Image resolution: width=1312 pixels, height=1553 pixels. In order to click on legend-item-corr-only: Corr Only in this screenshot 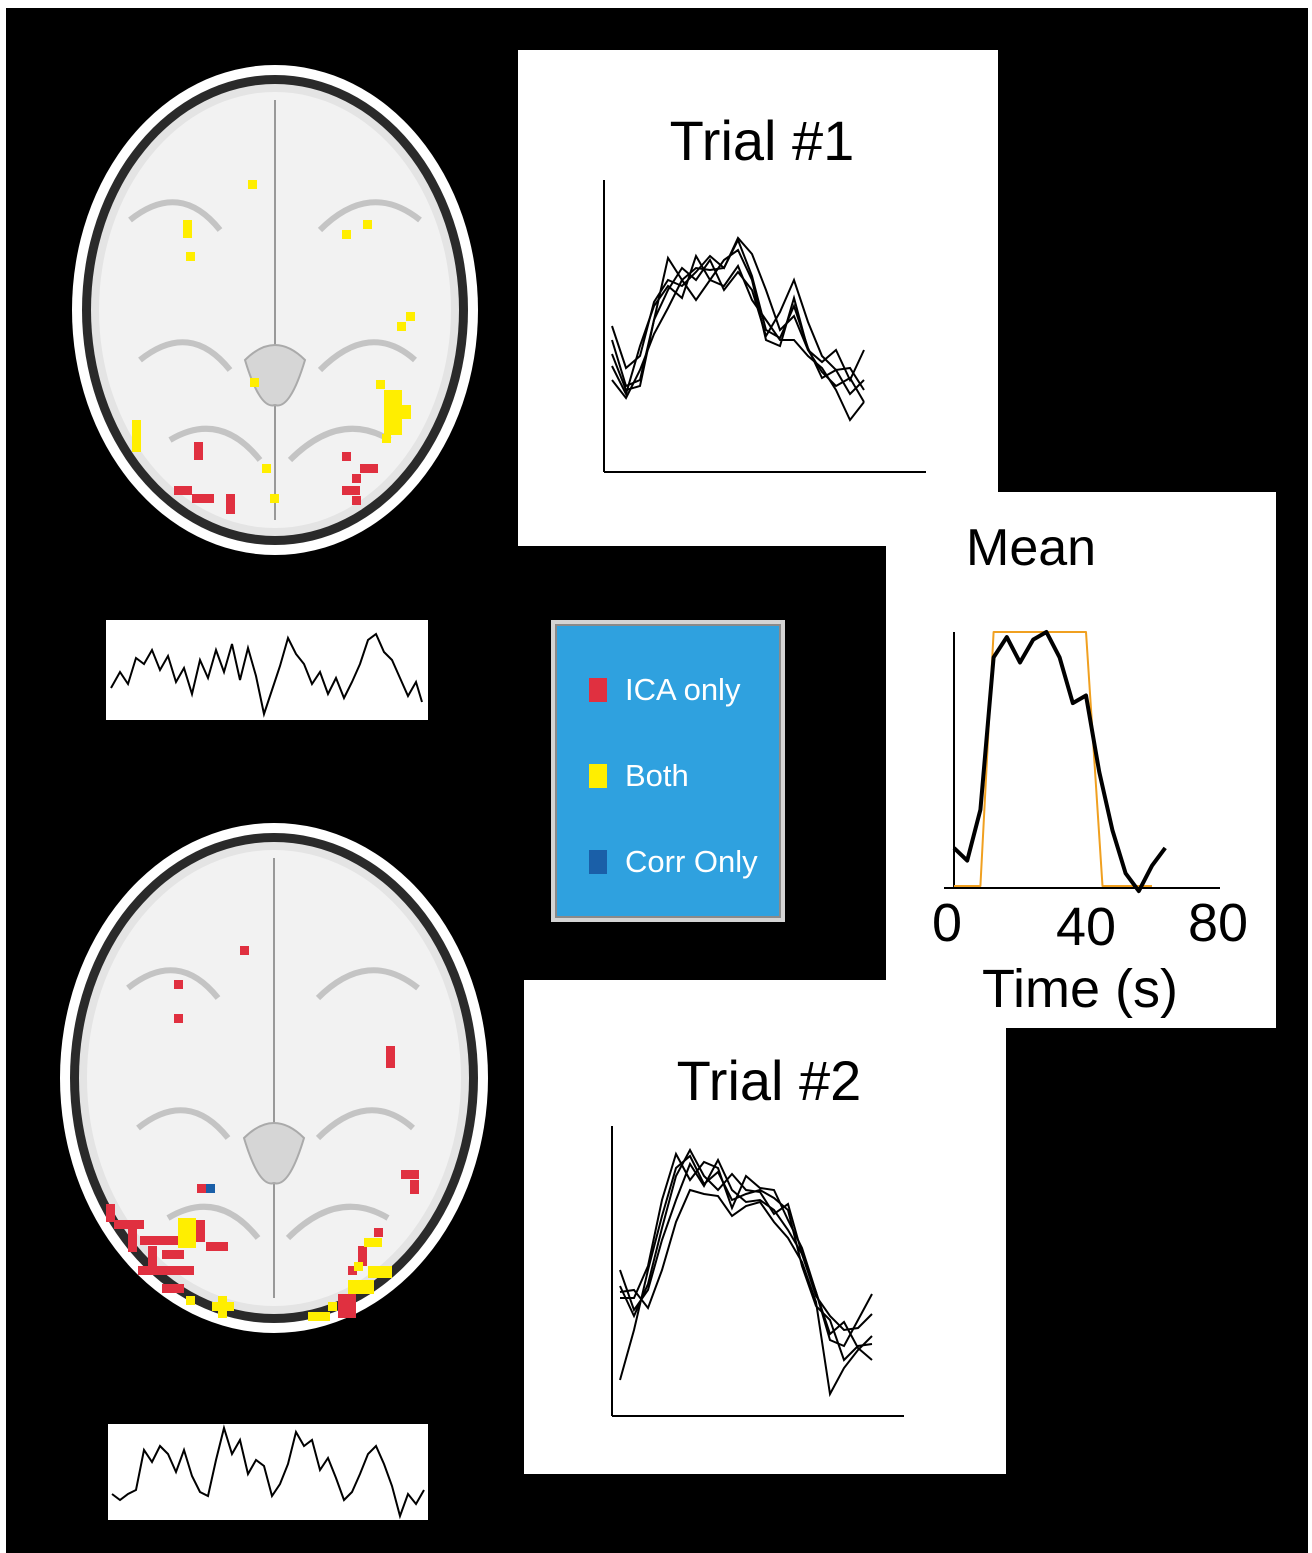, I will do `click(673, 862)`.